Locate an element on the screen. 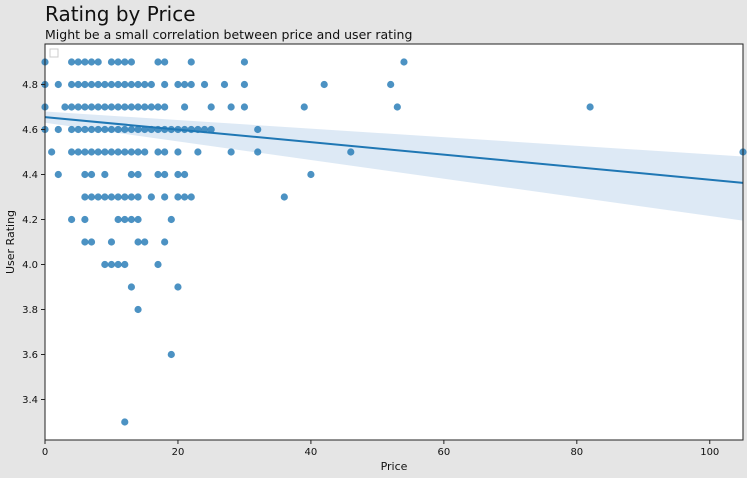  x-tick-label: 100 is located at coordinates (709, 452).